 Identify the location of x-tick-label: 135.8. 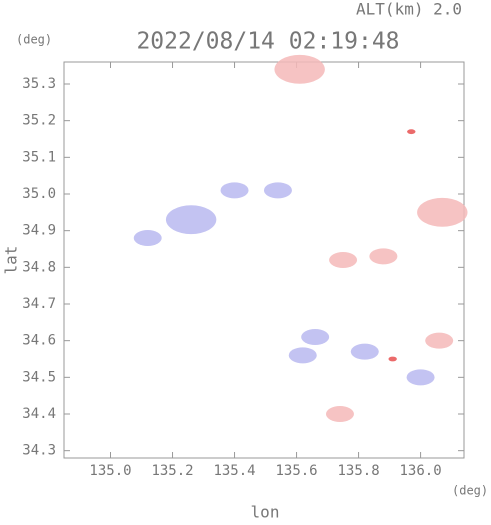
(358, 471).